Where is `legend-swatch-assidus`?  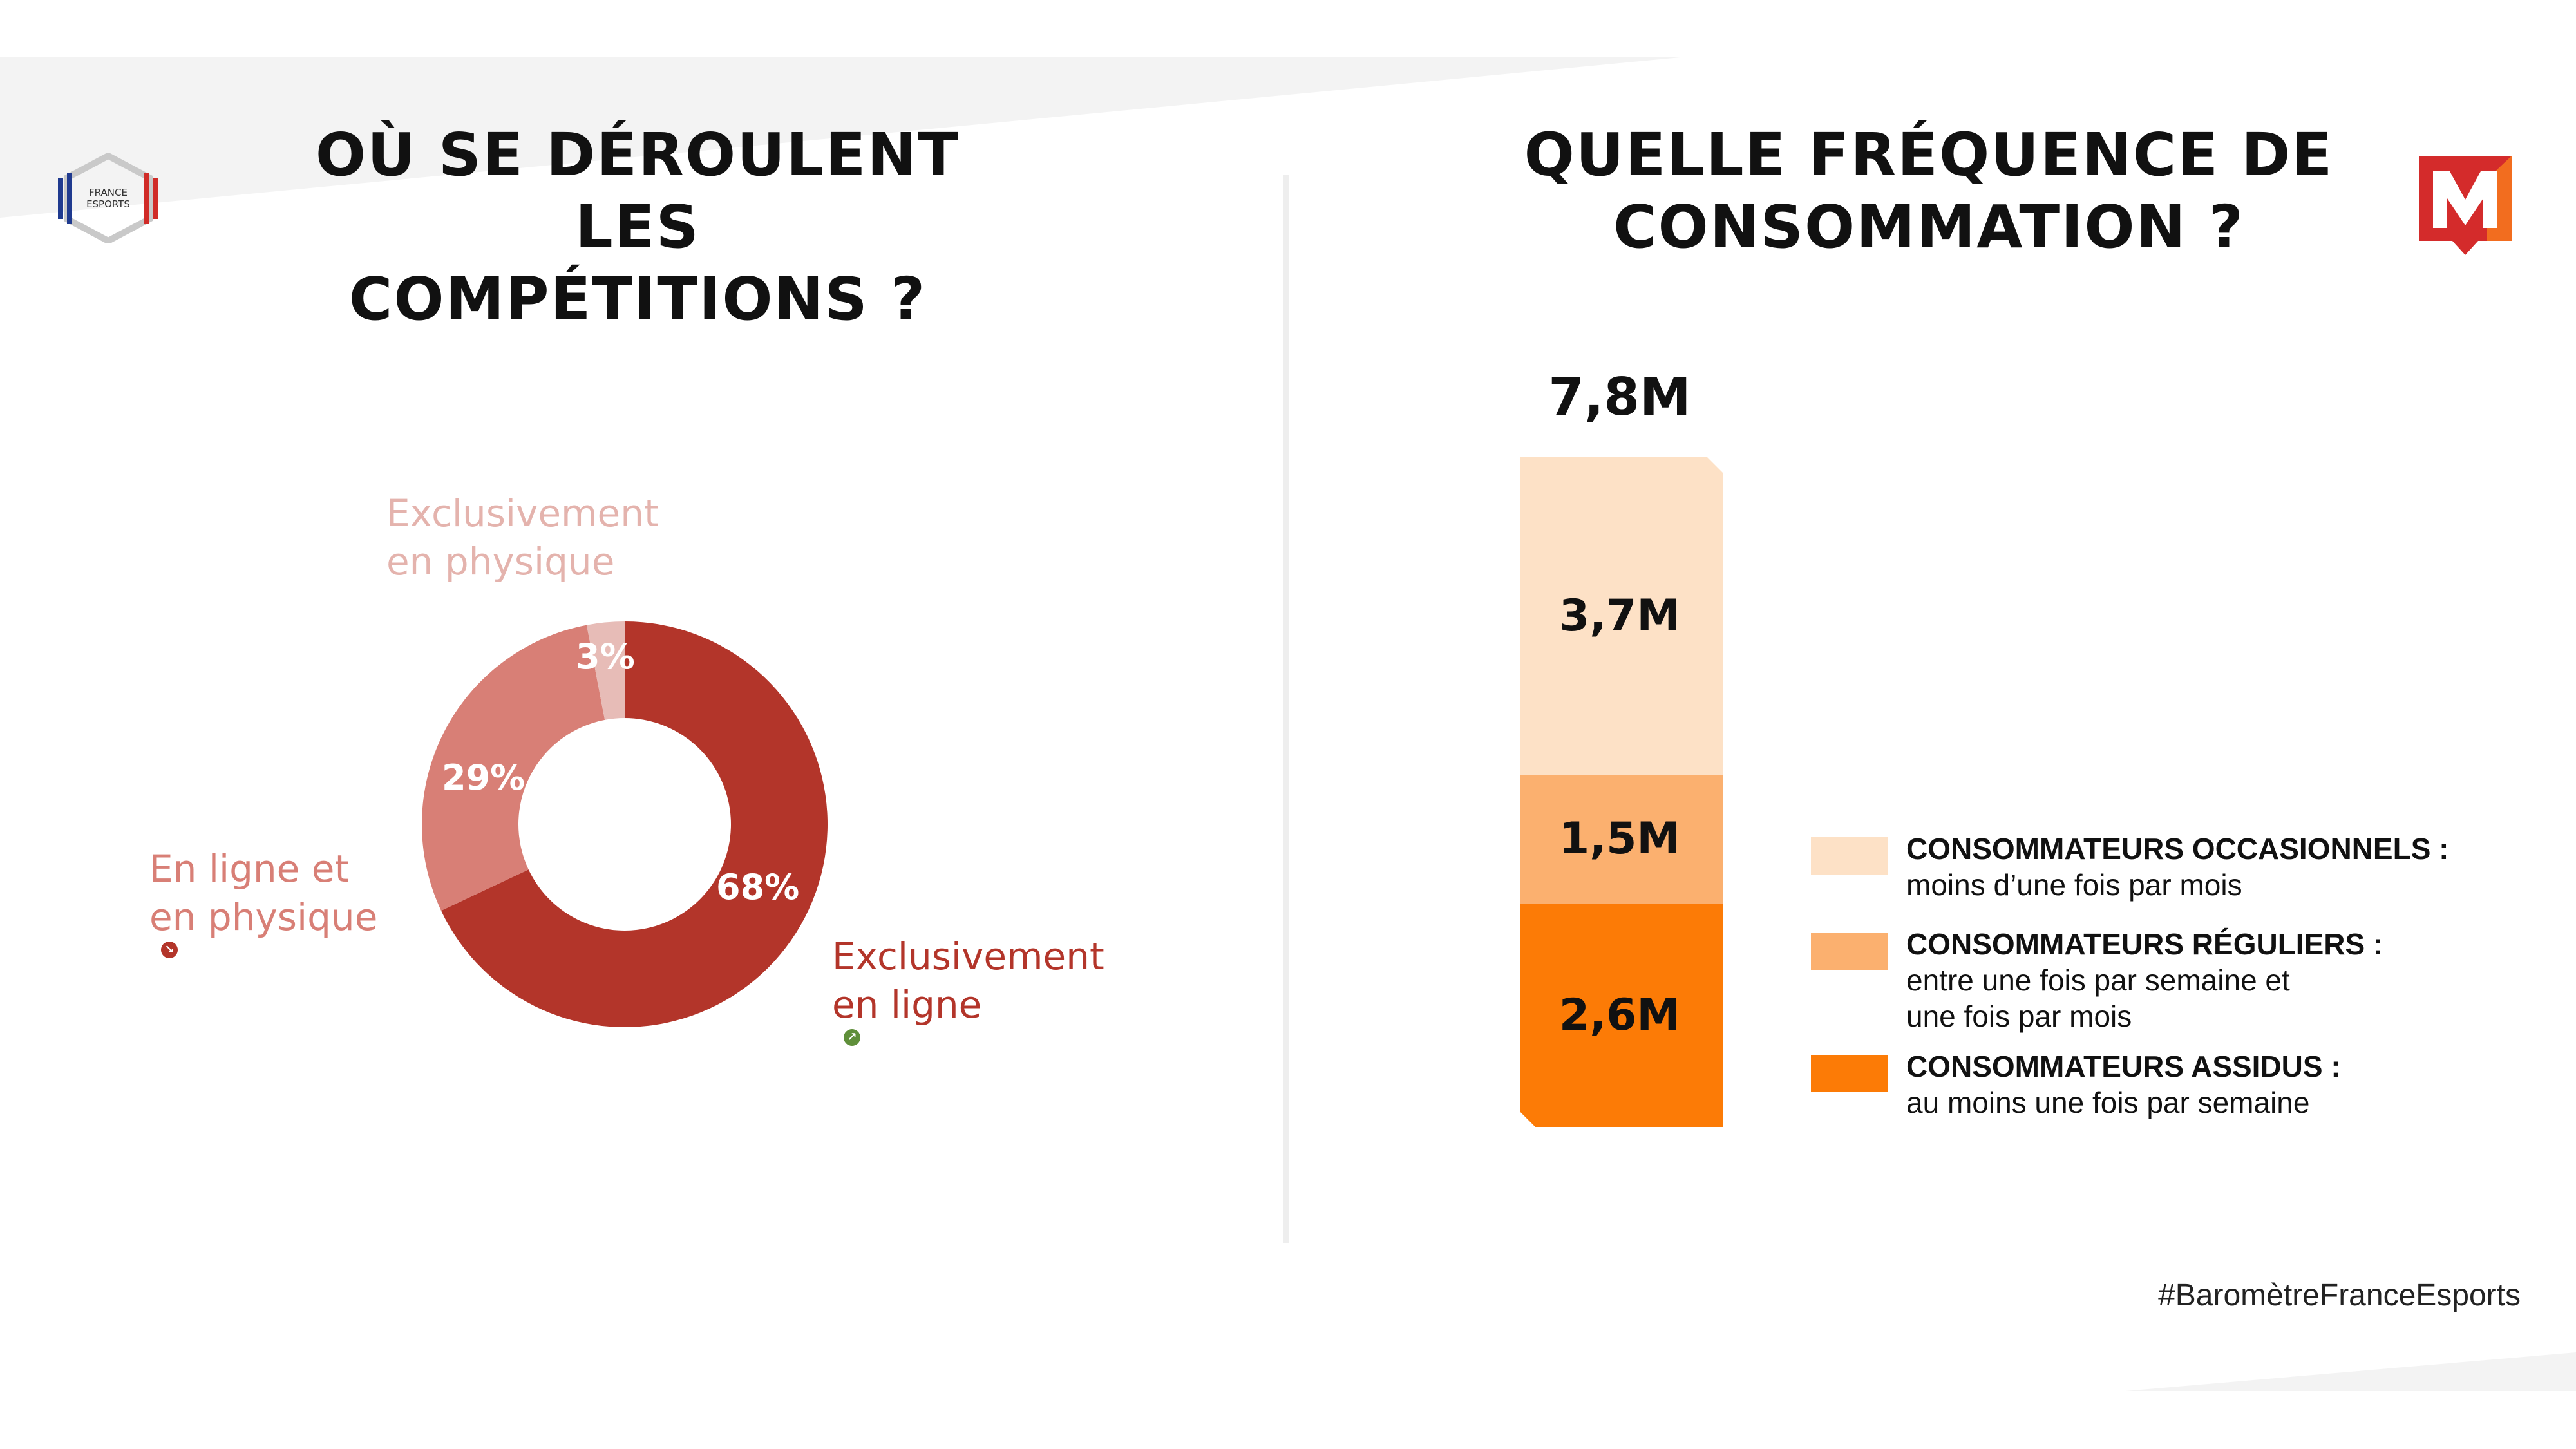 legend-swatch-assidus is located at coordinates (1849, 1073).